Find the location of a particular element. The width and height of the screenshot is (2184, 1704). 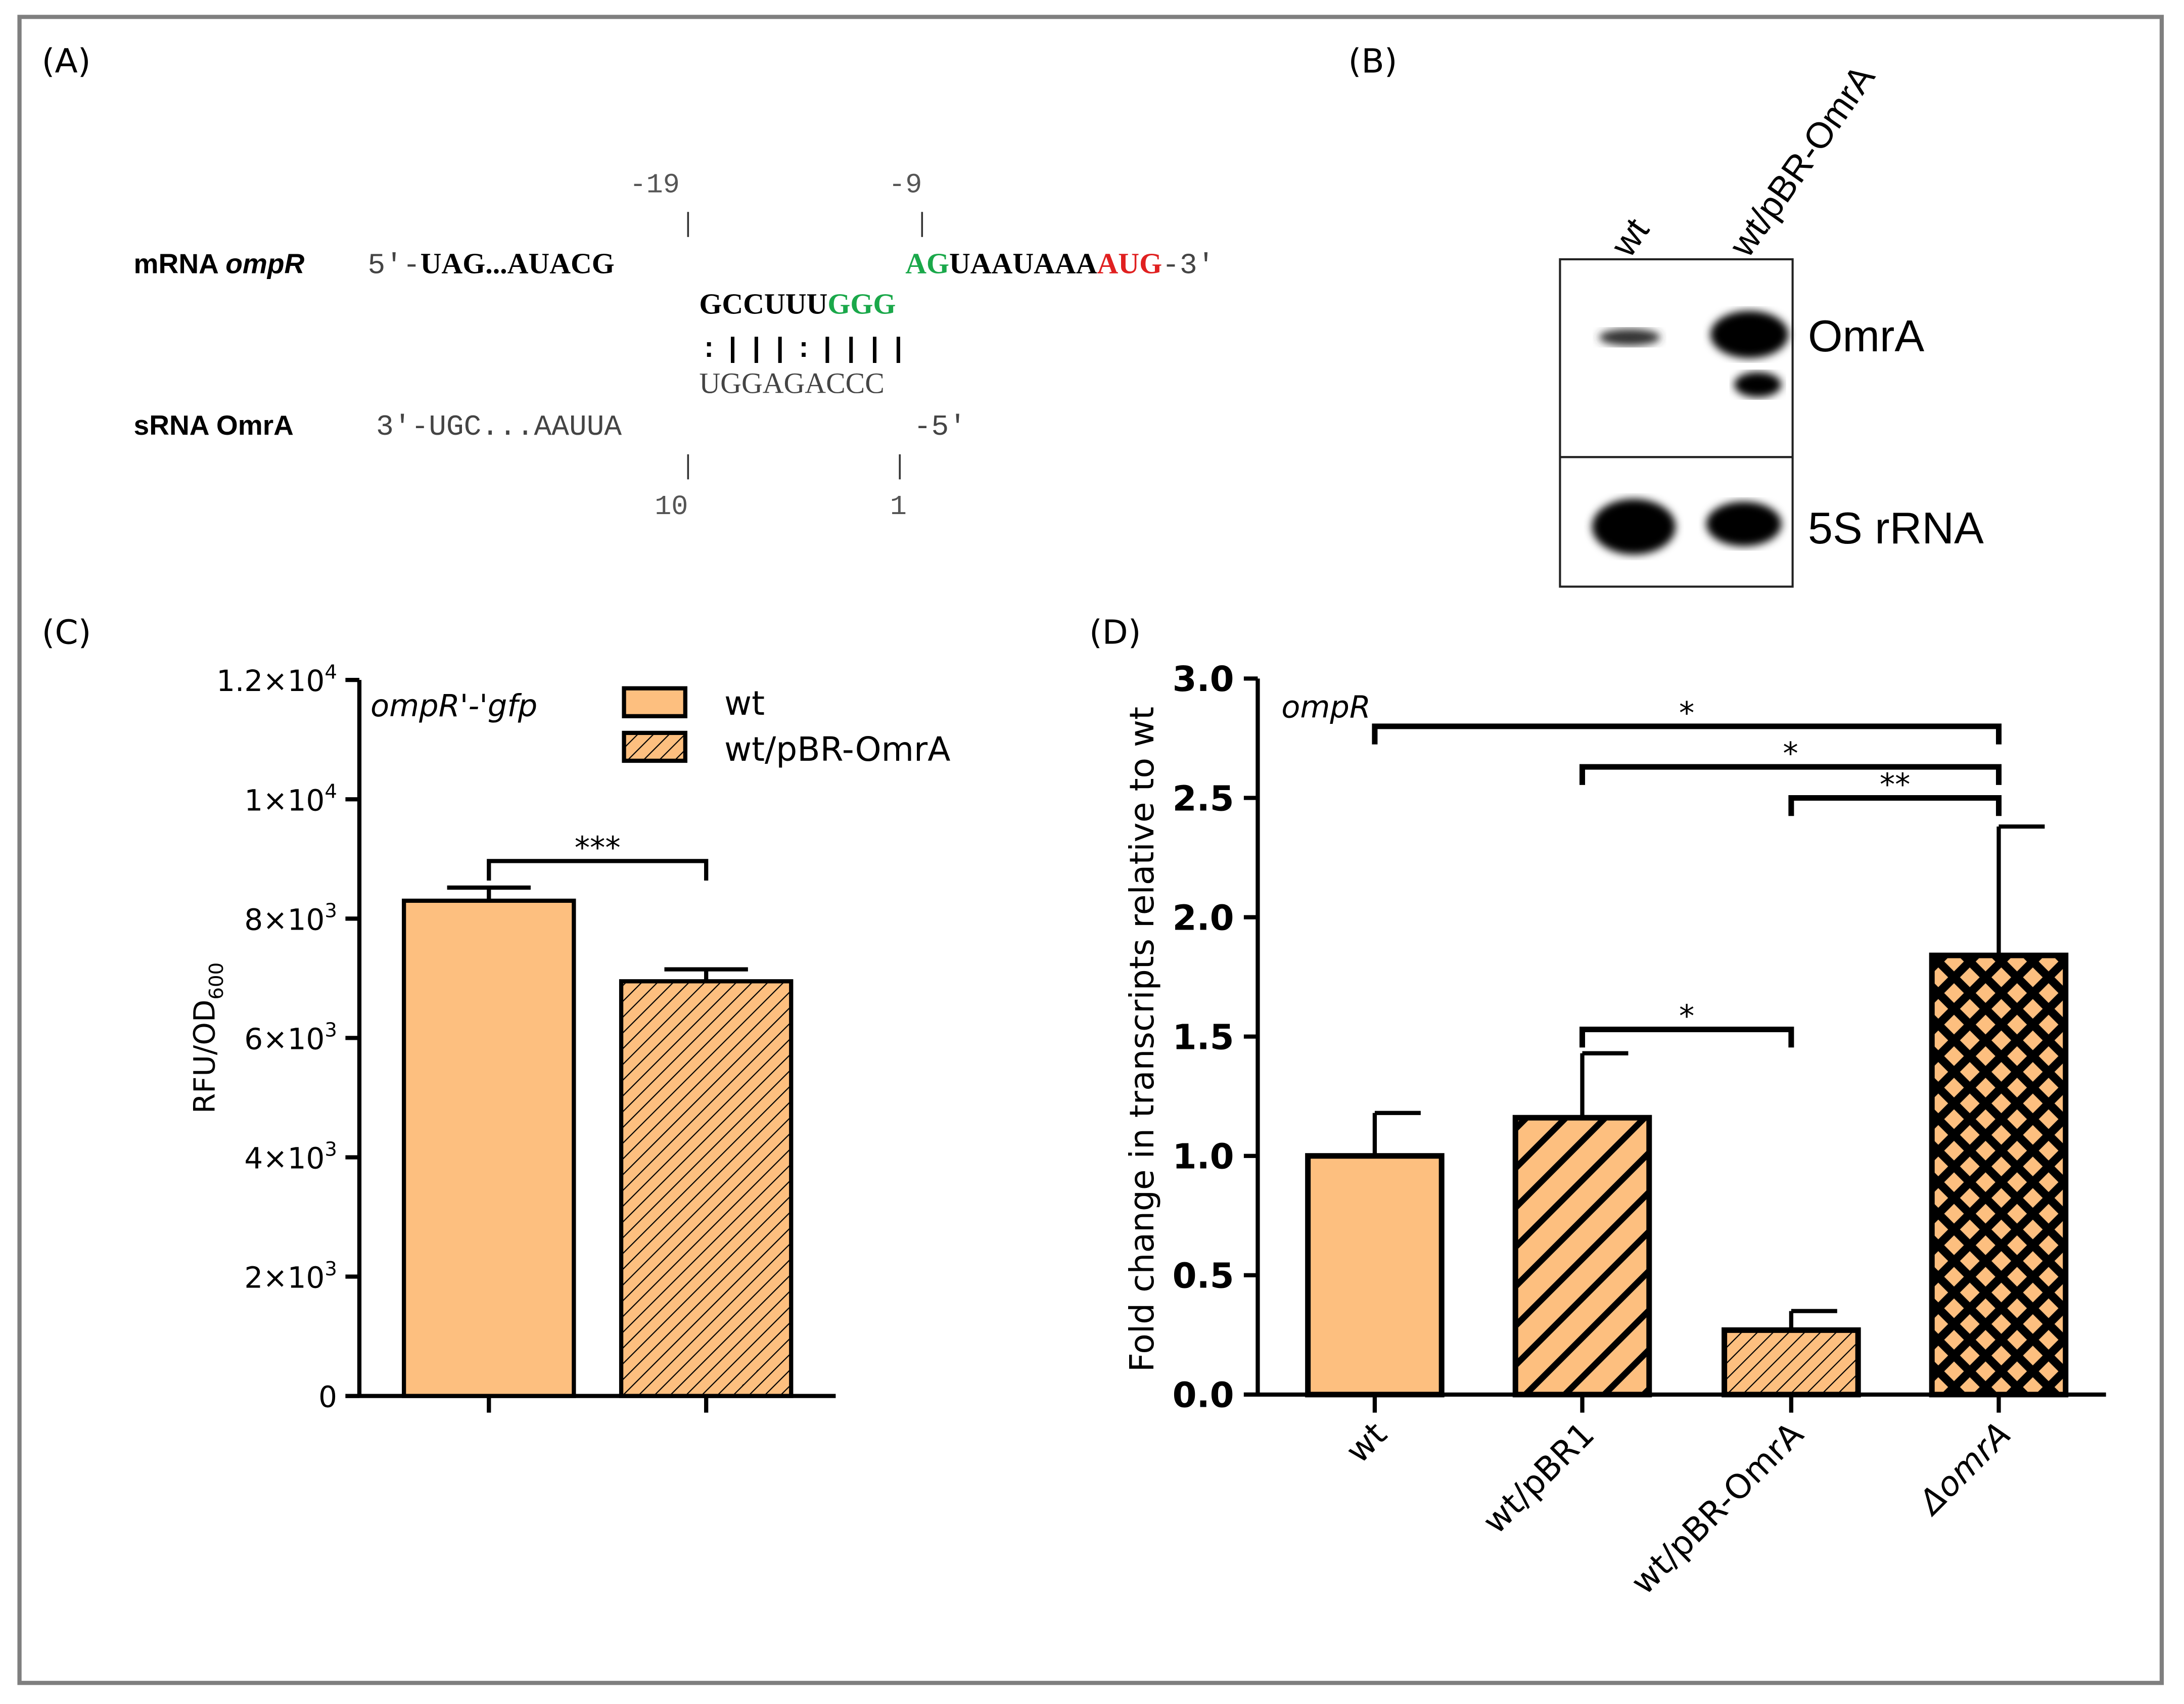

srna-sequence-left: 3'-UGC...AAUUA is located at coordinates (499, 427).